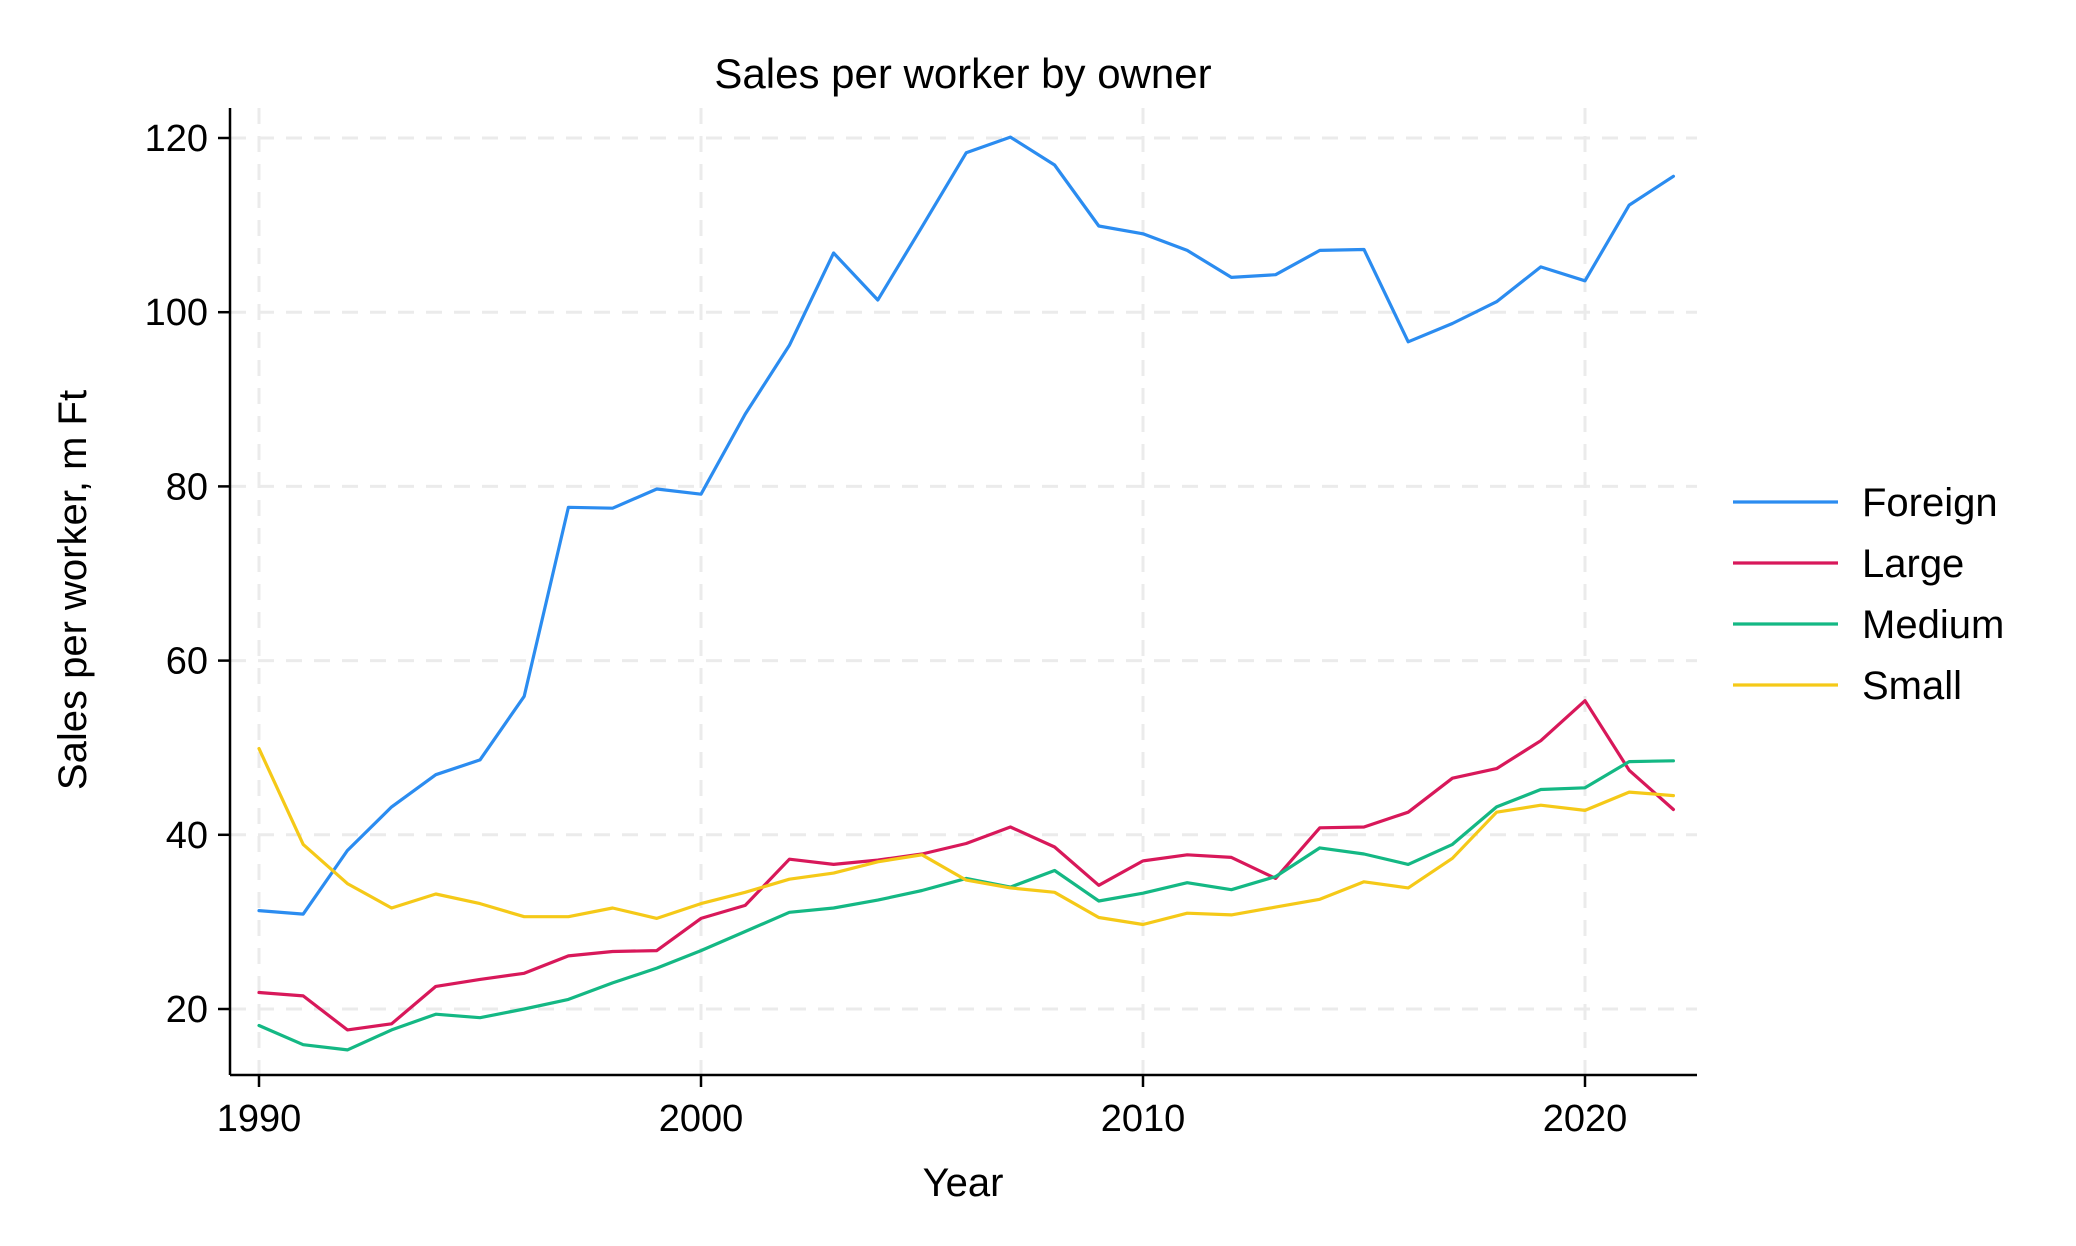  Describe the element at coordinates (187, 487) in the screenshot. I see `y-tick-label: 80` at that location.